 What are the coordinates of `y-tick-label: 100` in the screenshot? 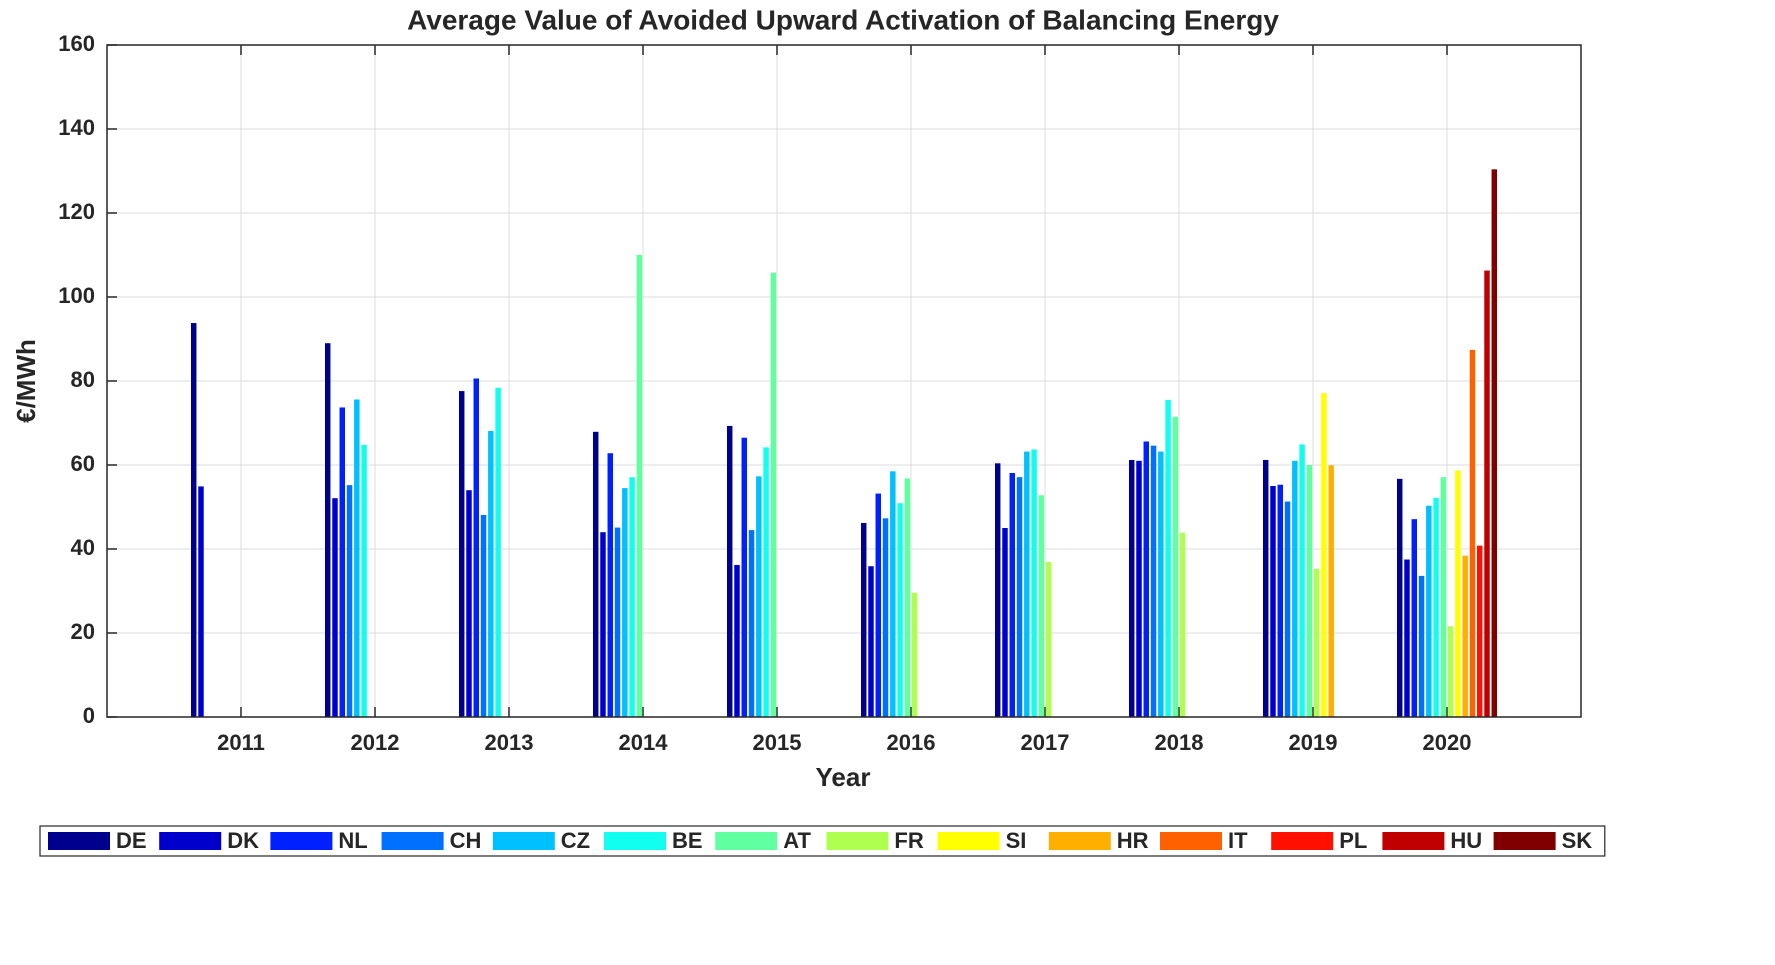 It's located at (76, 295).